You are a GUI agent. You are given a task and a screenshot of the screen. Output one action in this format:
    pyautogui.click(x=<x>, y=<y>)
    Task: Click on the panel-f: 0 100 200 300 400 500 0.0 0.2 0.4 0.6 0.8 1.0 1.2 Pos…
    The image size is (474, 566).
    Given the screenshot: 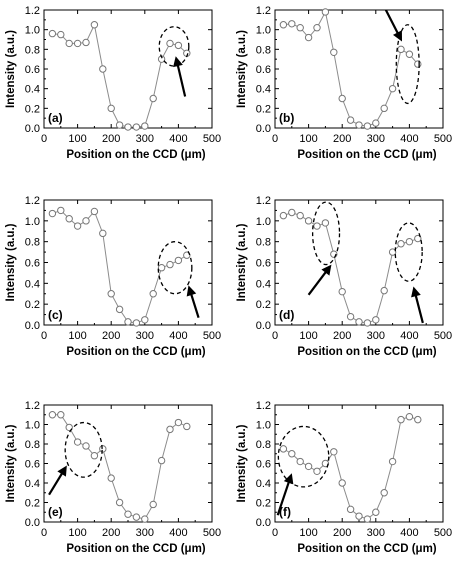 What is the action you would take?
    pyautogui.click(x=344, y=477)
    